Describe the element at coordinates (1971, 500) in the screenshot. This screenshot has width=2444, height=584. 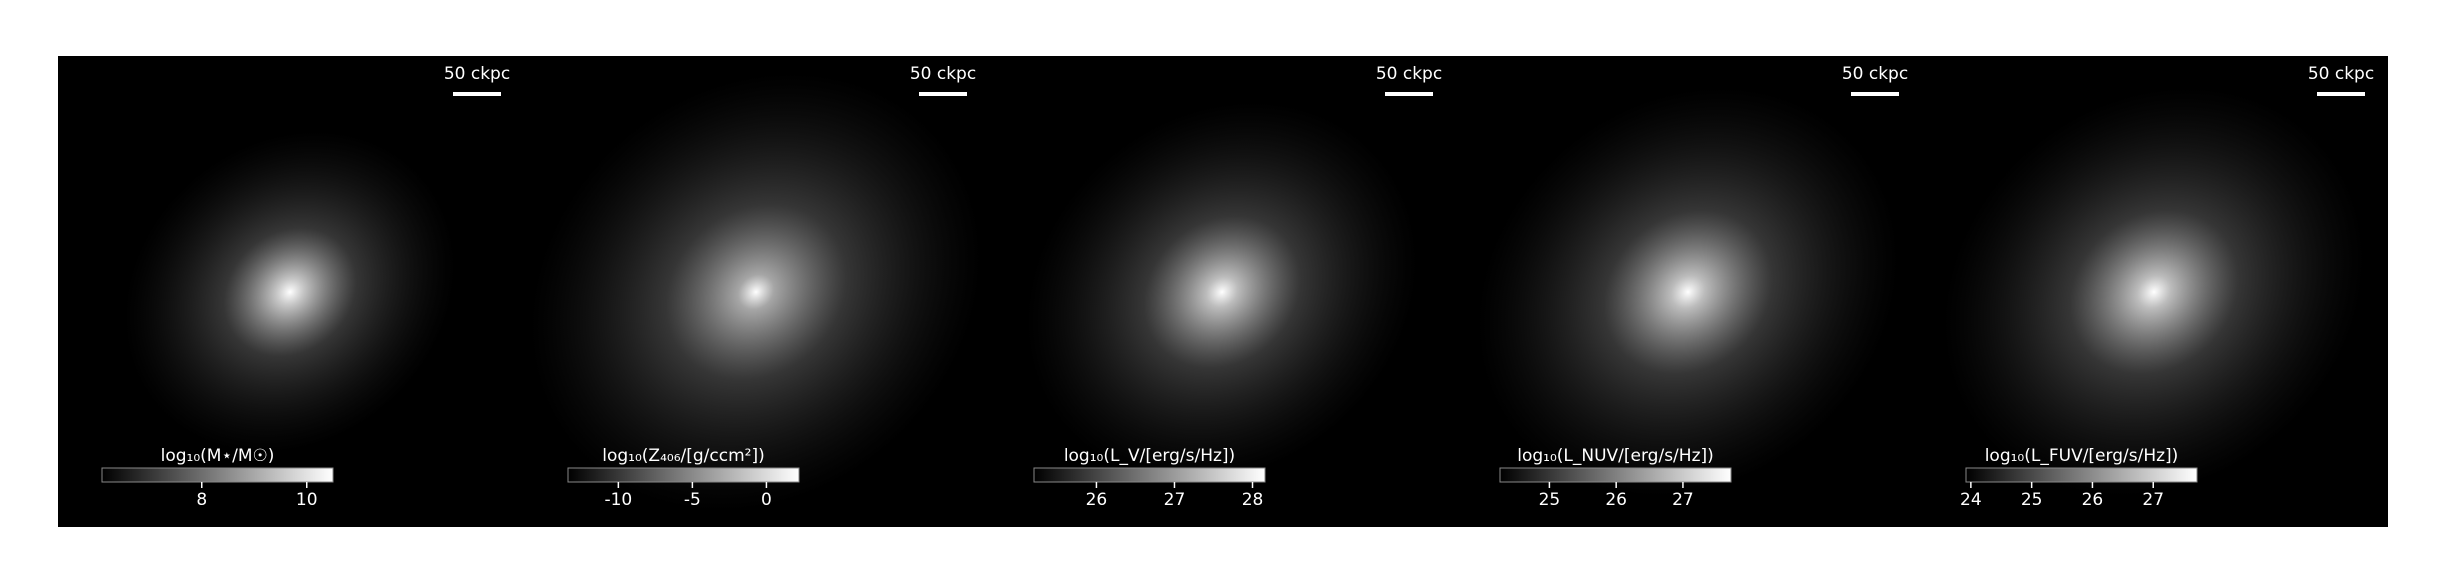
I see `colorbar-tick-label: 24` at that location.